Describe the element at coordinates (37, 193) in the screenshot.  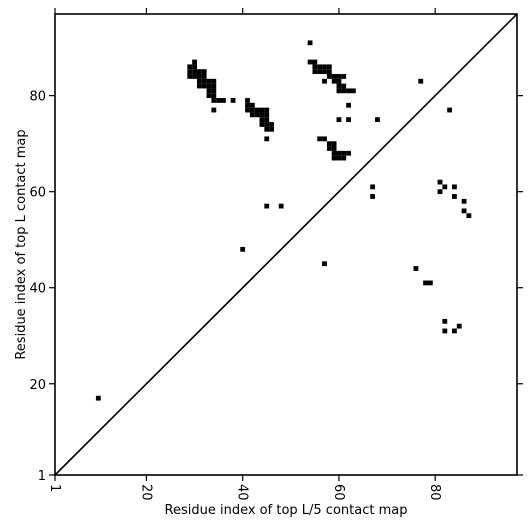
I see `y-tick-label: 60` at that location.